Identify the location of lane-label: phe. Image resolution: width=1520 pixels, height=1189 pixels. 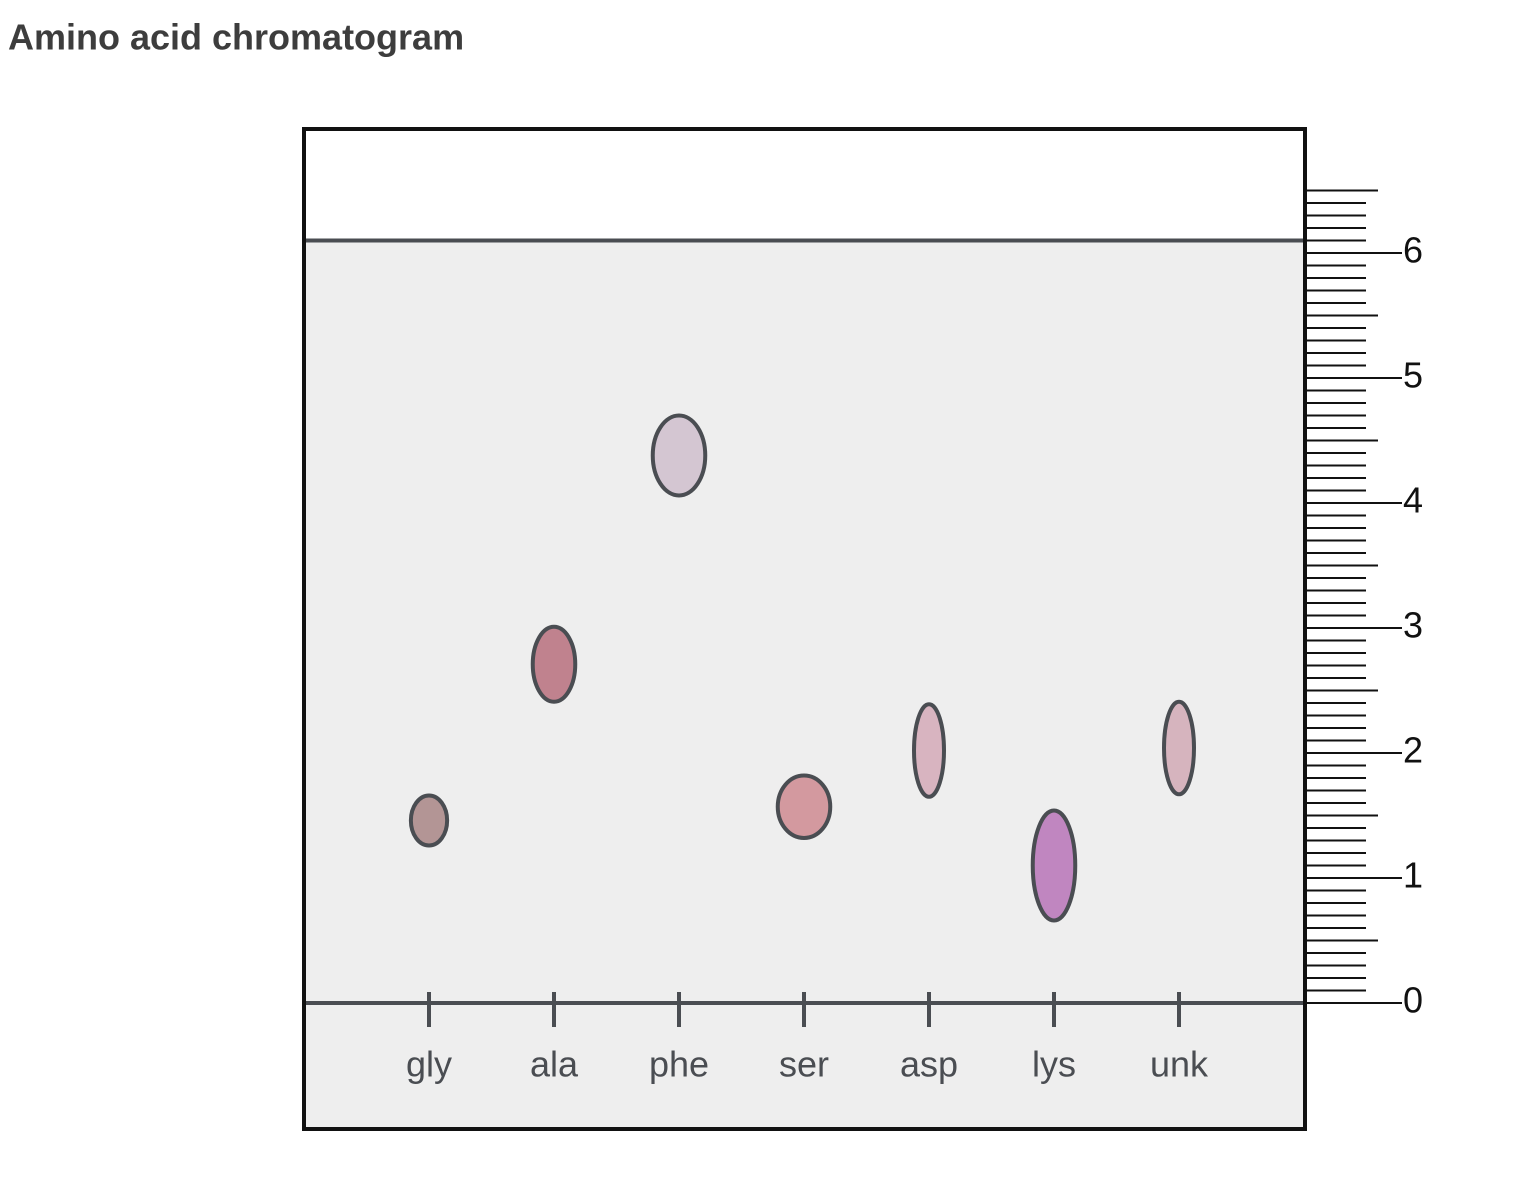
(679, 1064).